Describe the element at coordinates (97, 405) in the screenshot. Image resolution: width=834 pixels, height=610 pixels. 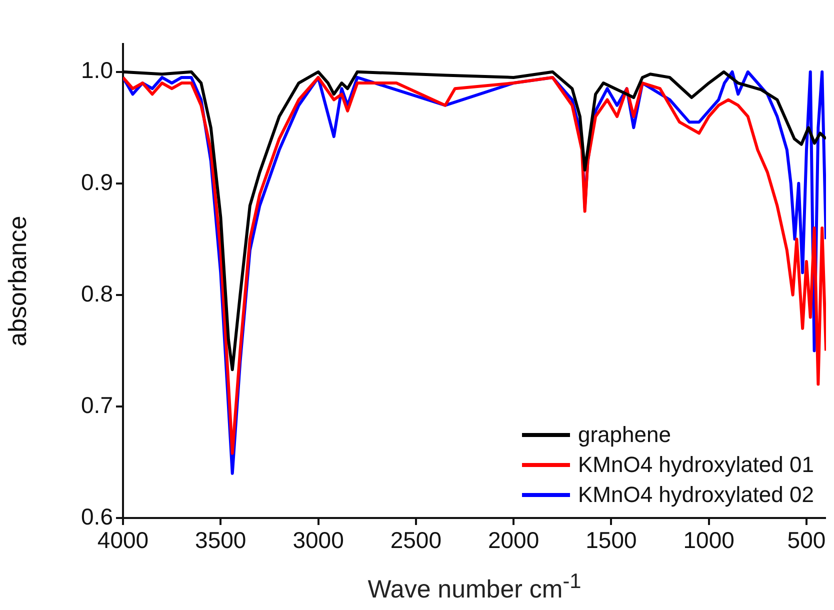
I see `y-tick-label: 0.7` at that location.